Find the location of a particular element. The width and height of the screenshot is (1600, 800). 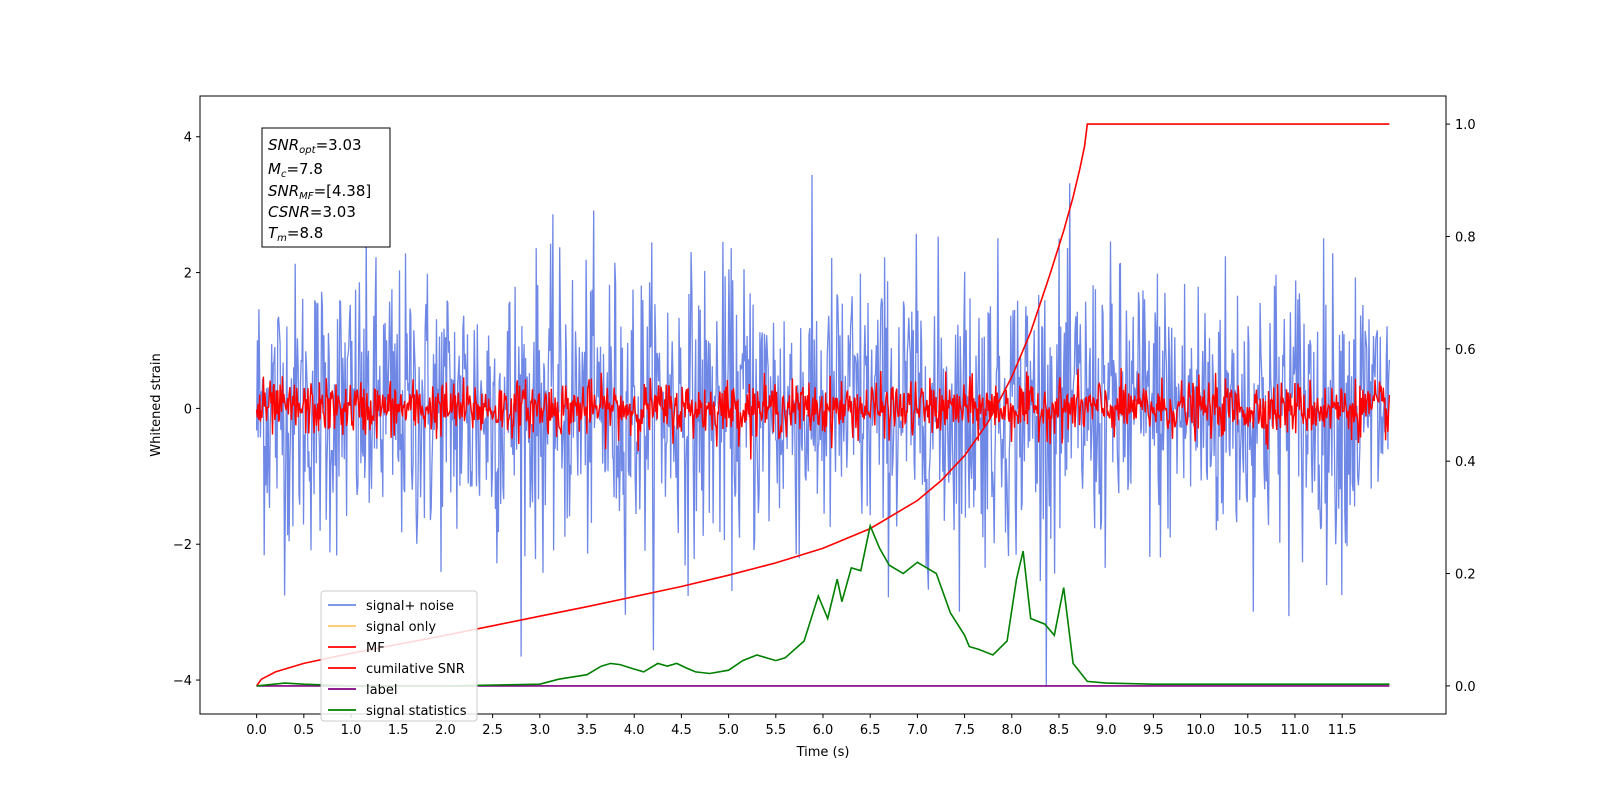

info-tm: Tm=8.8 is located at coordinates (295, 234).